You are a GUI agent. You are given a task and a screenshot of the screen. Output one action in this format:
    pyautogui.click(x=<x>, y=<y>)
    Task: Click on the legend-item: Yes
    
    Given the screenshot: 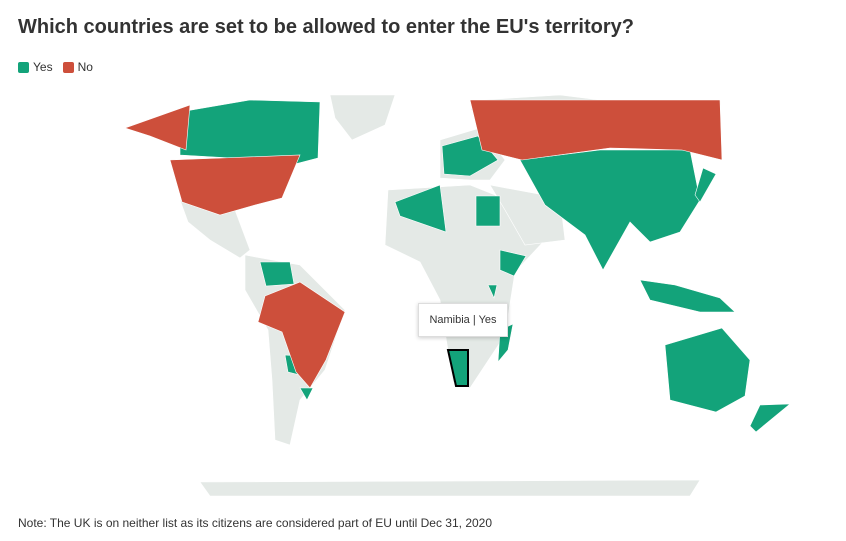 What is the action you would take?
    pyautogui.click(x=35, y=67)
    